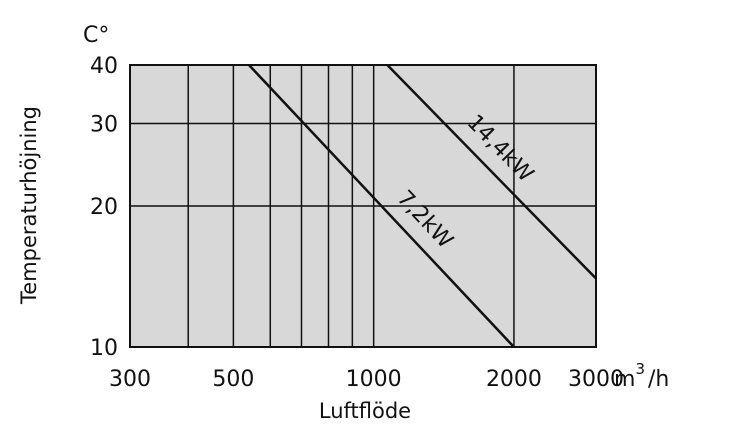 The height and width of the screenshot is (430, 736). Describe the element at coordinates (29, 205) in the screenshot. I see `y-axis-title: Temperaturhöjning` at that location.